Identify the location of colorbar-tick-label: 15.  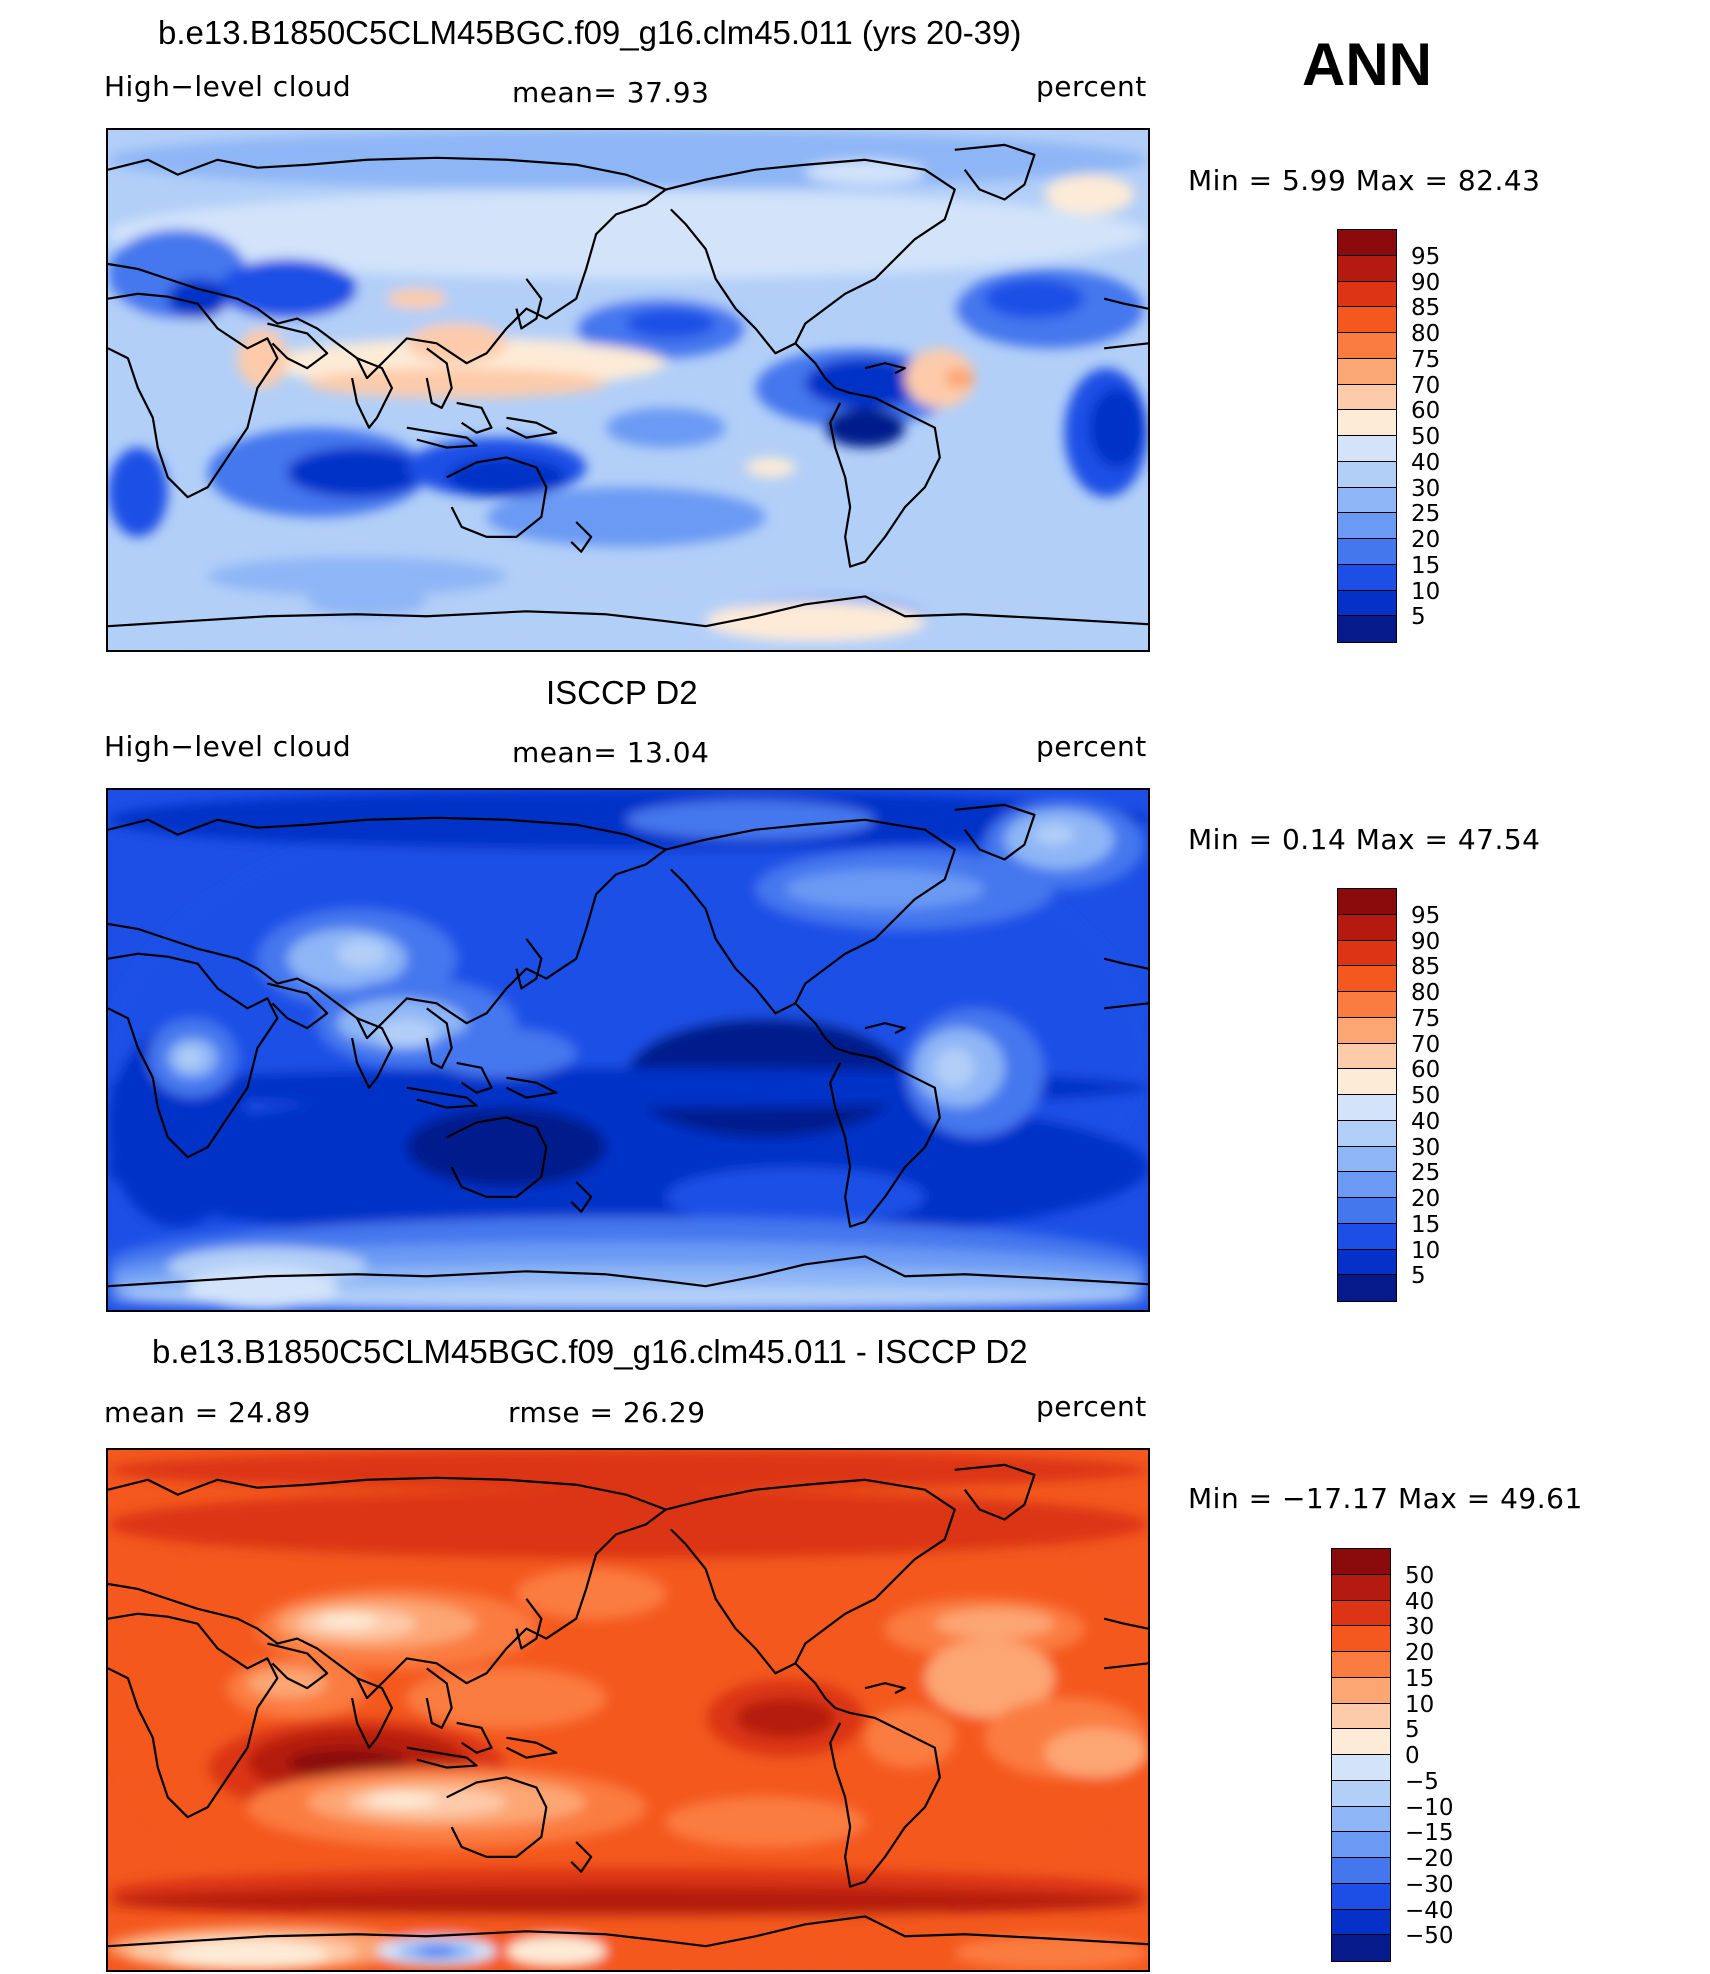
(1420, 1678).